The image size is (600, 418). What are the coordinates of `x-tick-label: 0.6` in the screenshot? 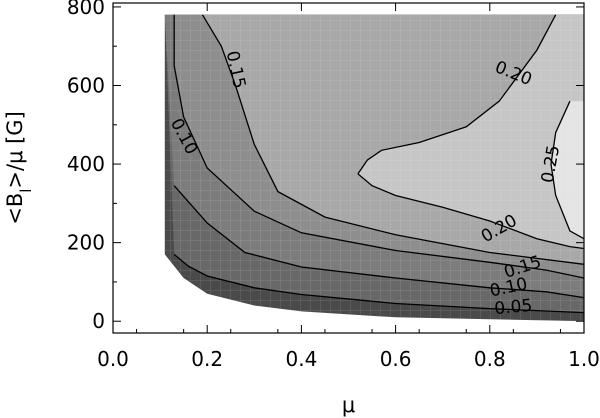 It's located at (396, 359).